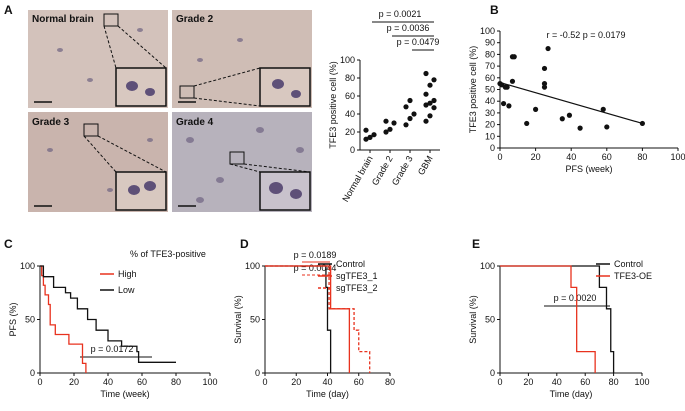 Image resolution: width=685 pixels, height=411 pixels. I want to click on y-tick-label: 30, so click(490, 113).